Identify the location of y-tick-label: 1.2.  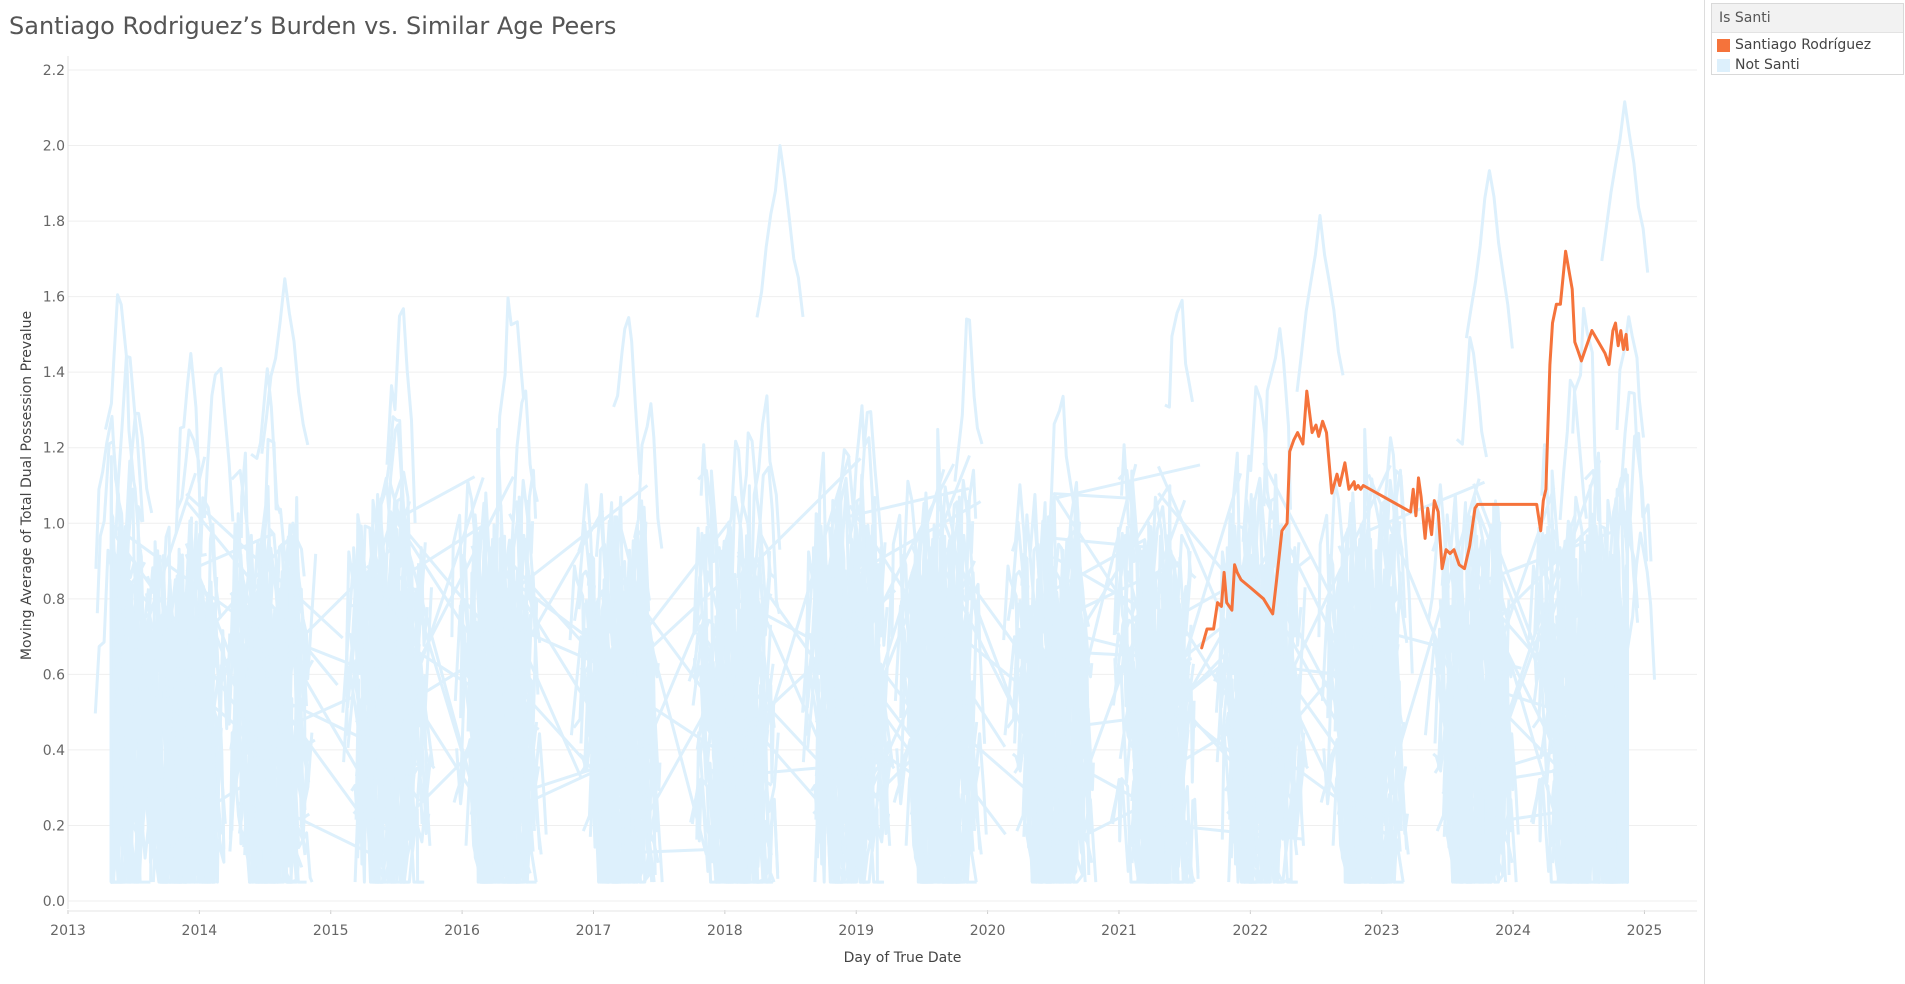
(54, 449).